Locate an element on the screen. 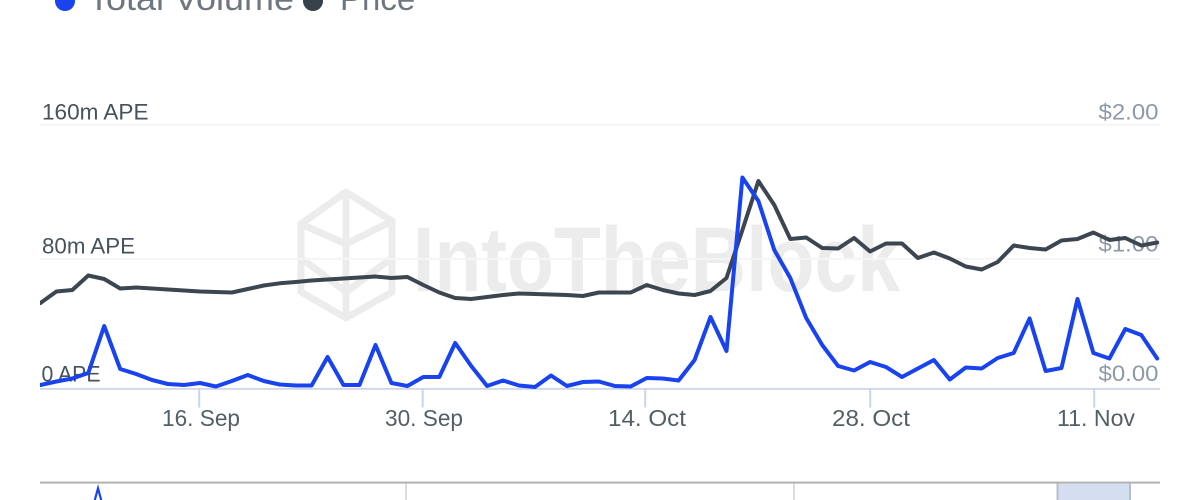 Image resolution: width=1200 pixels, height=500 pixels. svg-text: $0.00 is located at coordinates (1129, 373).